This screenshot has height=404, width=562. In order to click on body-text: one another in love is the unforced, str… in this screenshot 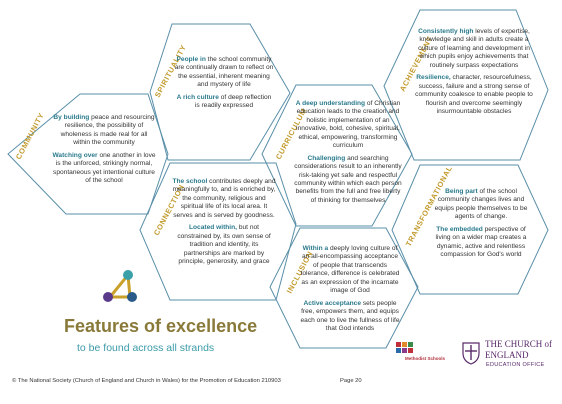, I will do `click(104, 168)`.